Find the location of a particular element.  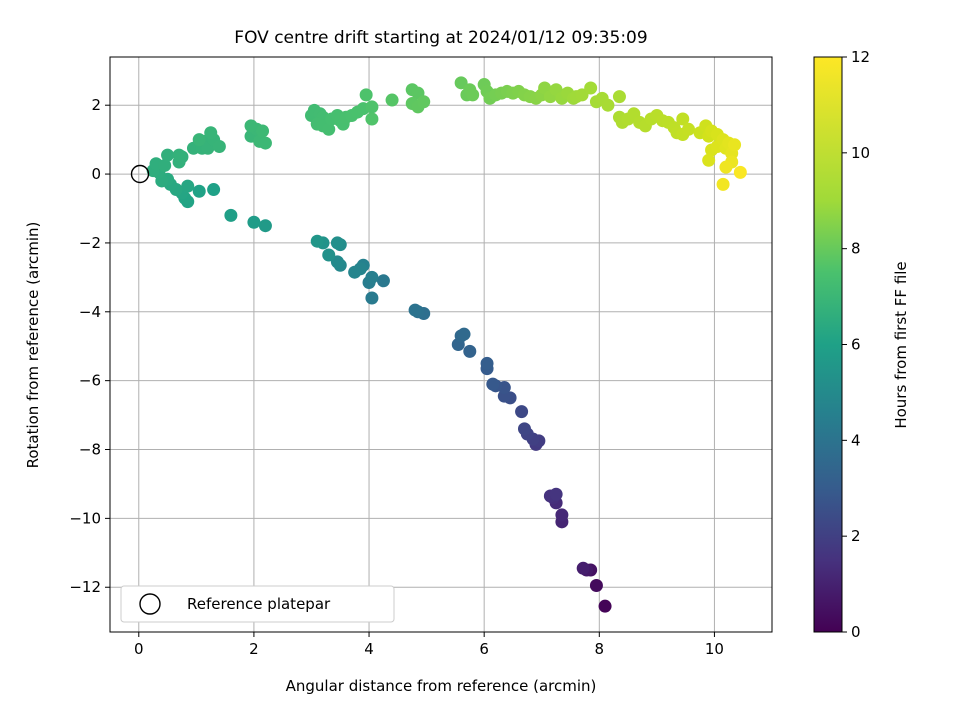

y-tick-label: −8 is located at coordinates (90, 450).